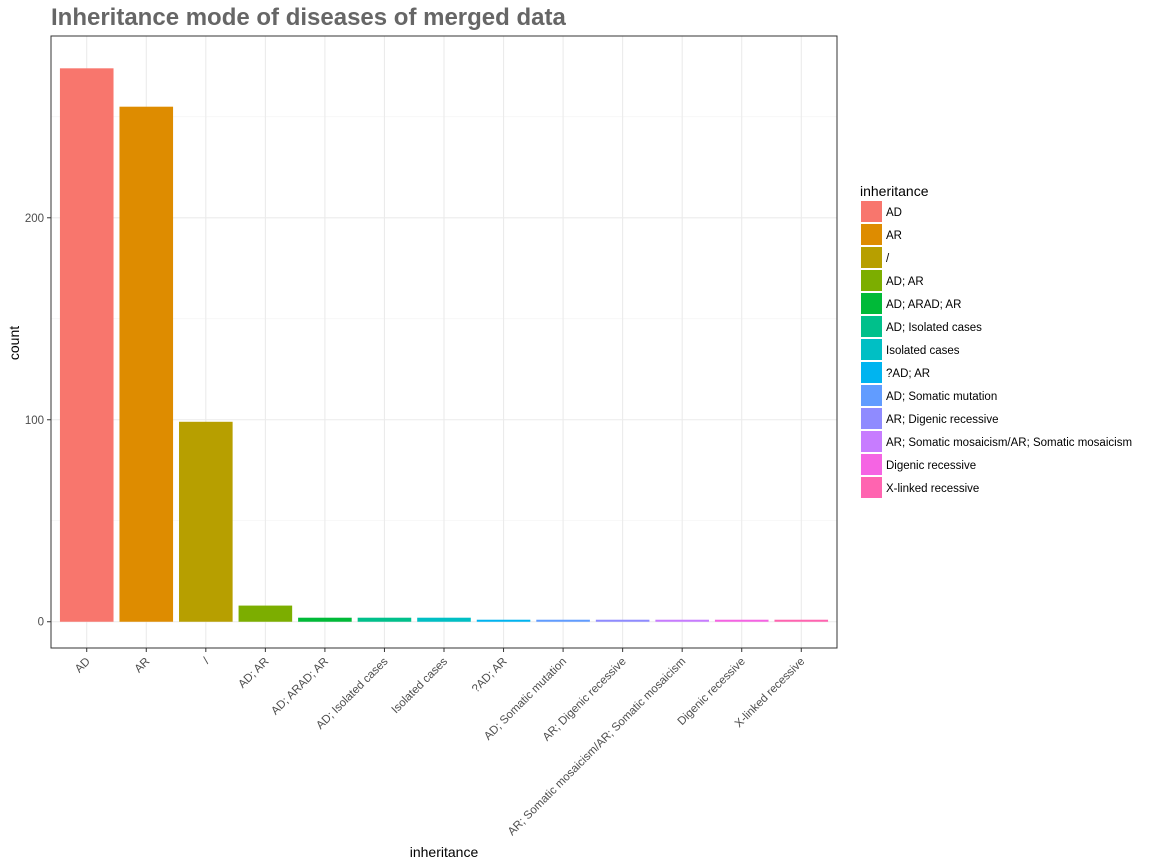 The width and height of the screenshot is (1152, 864). I want to click on y-tick-label: 100, so click(34, 421).